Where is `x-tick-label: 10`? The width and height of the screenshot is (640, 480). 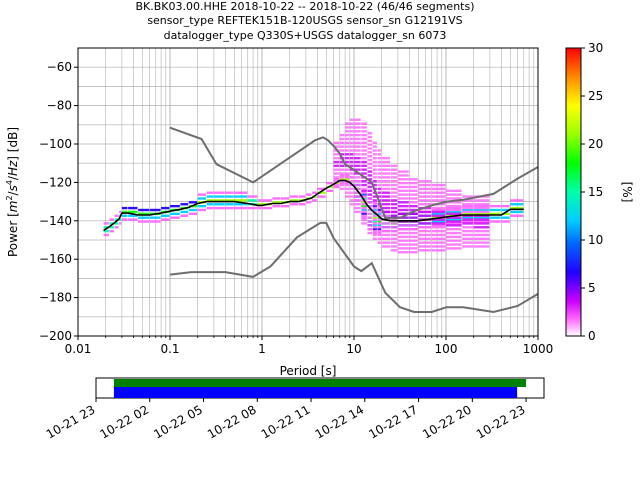
x-tick-label: 10 is located at coordinates (353, 349).